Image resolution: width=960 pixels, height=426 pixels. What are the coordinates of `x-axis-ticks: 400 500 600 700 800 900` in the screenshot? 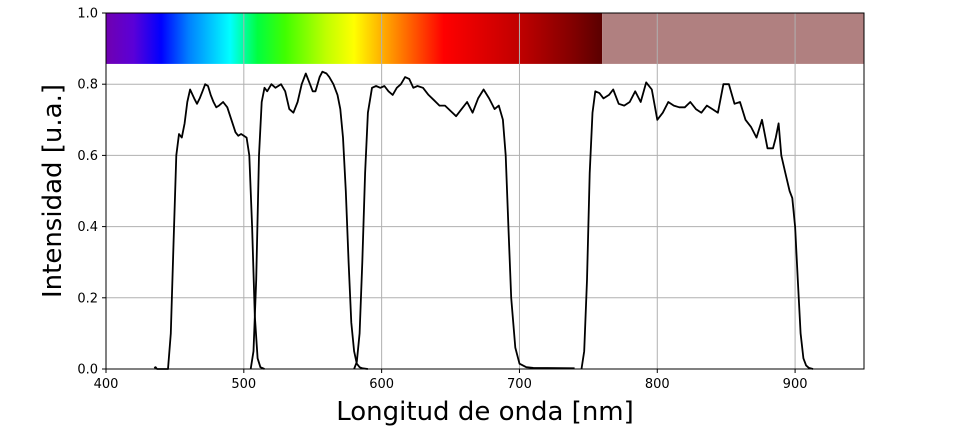 It's located at (451, 380).